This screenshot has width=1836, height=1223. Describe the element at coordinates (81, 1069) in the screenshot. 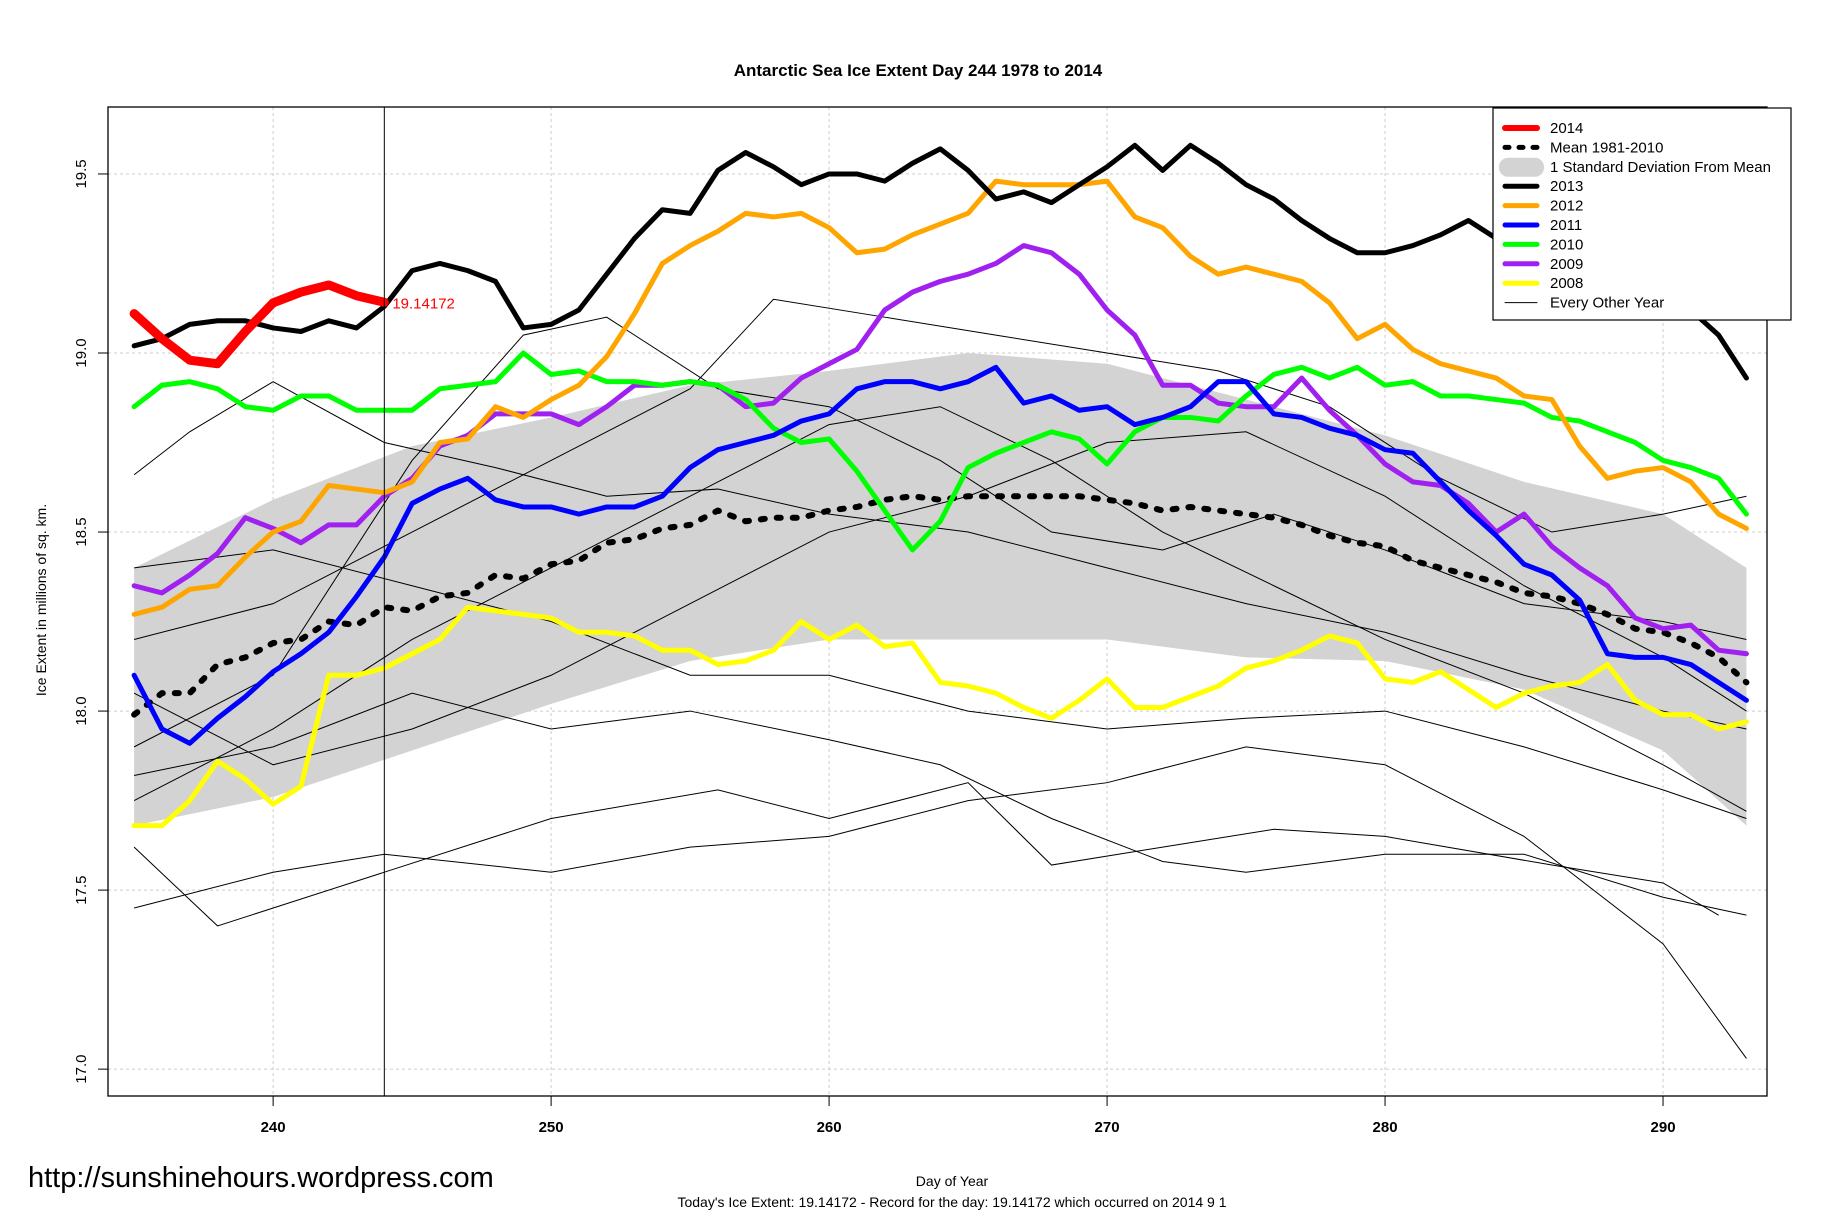

I see `y-tick-label: 17.0` at that location.